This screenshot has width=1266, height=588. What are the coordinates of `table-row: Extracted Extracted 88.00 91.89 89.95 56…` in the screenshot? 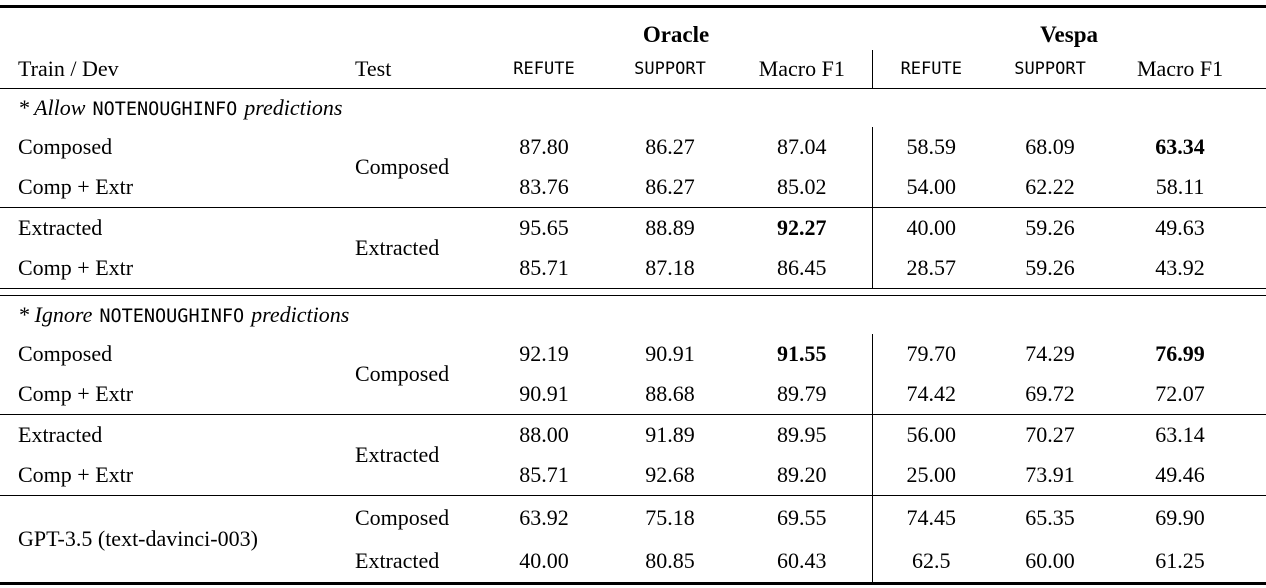 It's located at (633, 440).